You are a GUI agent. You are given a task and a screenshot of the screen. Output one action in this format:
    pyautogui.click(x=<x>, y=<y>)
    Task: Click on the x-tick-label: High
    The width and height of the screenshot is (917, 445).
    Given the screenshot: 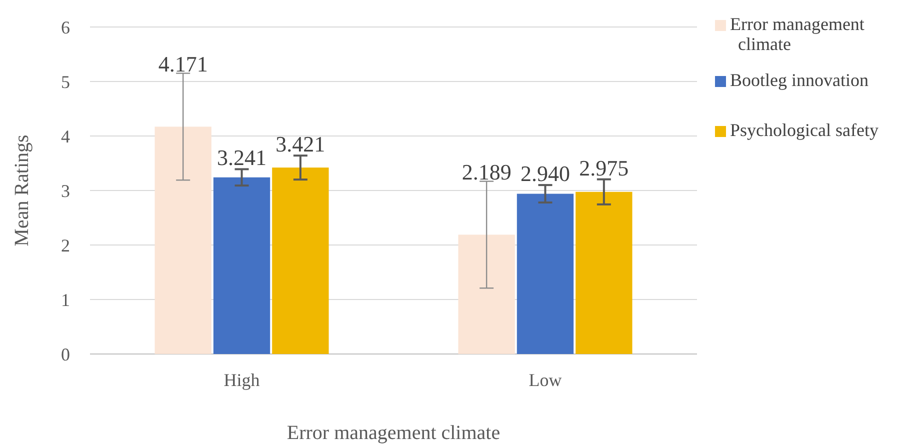 What is the action you would take?
    pyautogui.click(x=242, y=380)
    